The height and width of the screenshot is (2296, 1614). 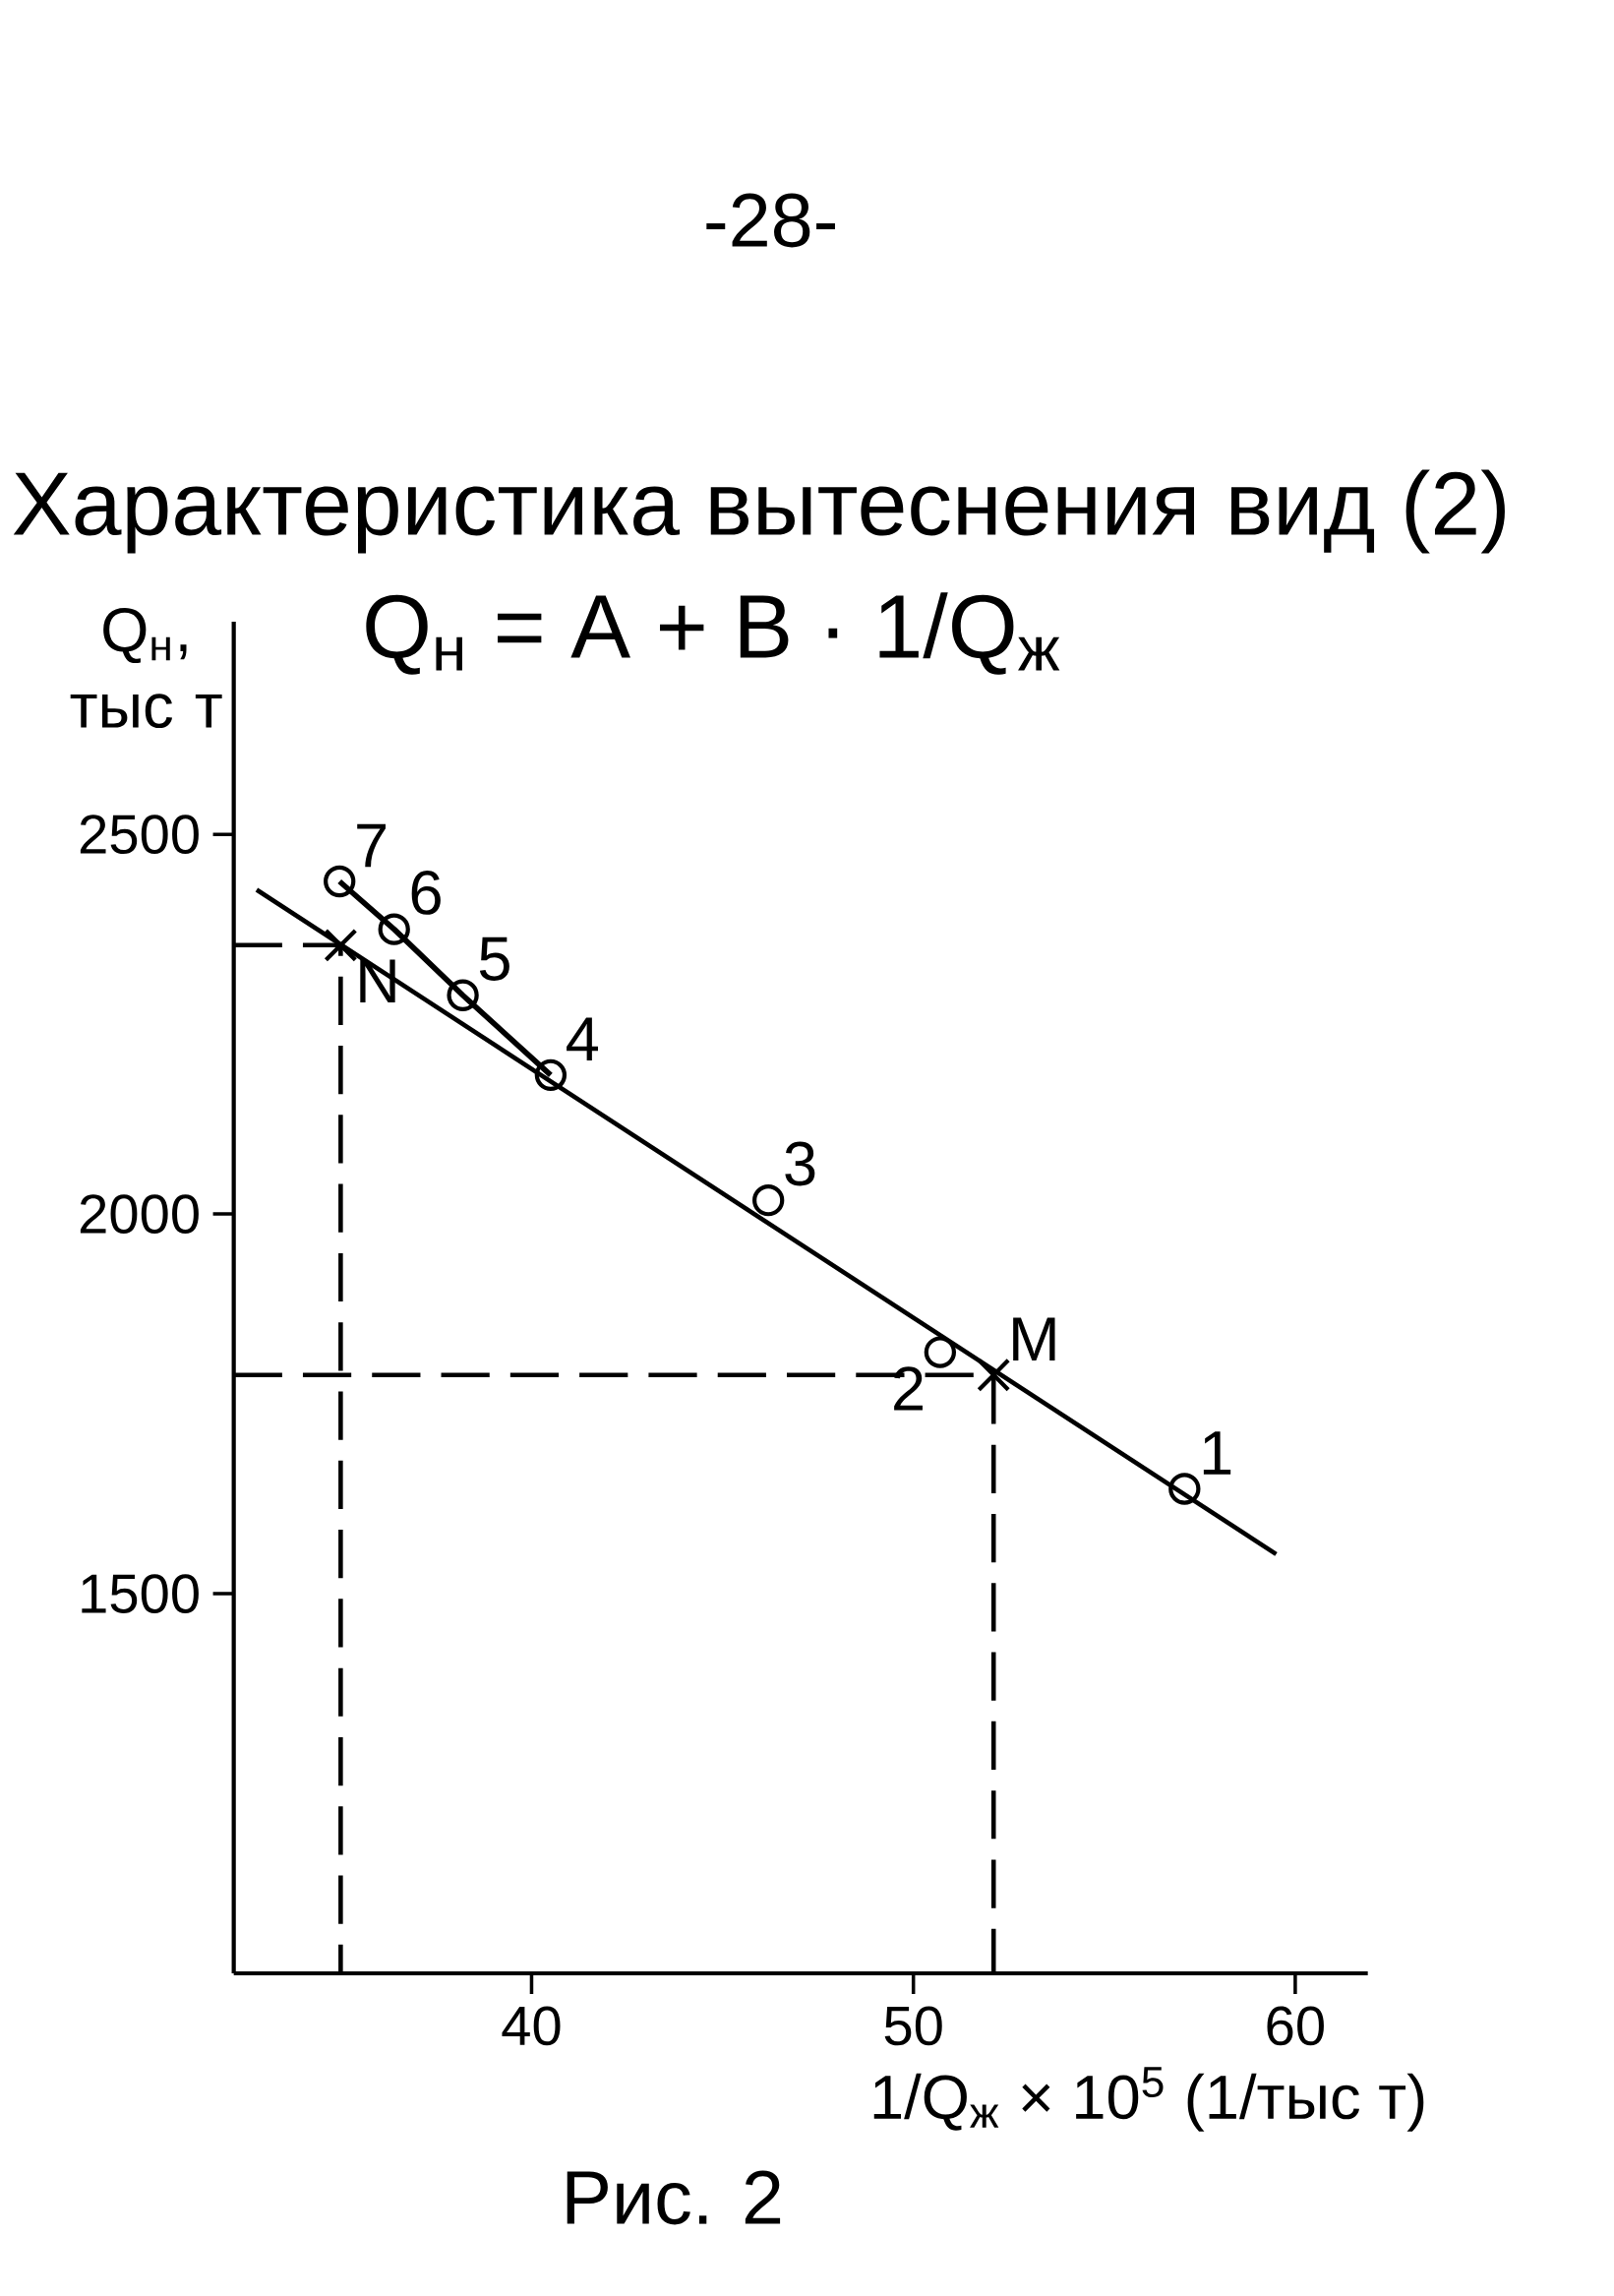 What do you see at coordinates (800, 1163) in the screenshot?
I see `annotation: 3` at bounding box center [800, 1163].